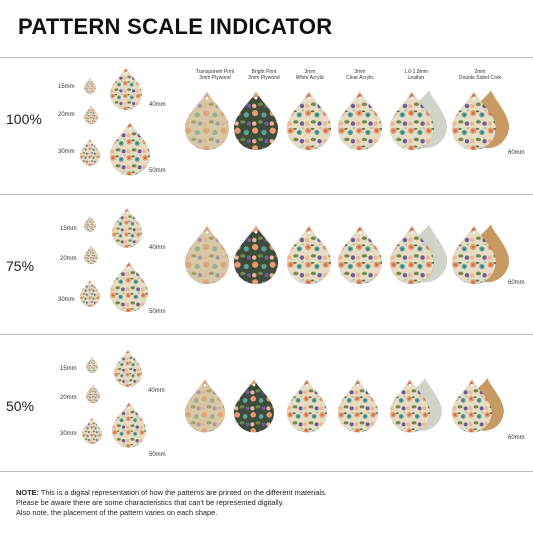 The image size is (533, 533). What do you see at coordinates (215, 75) in the screenshot?
I see `material-header-plywood-transparent: Transparent Print 3mm Plywood` at bounding box center [215, 75].